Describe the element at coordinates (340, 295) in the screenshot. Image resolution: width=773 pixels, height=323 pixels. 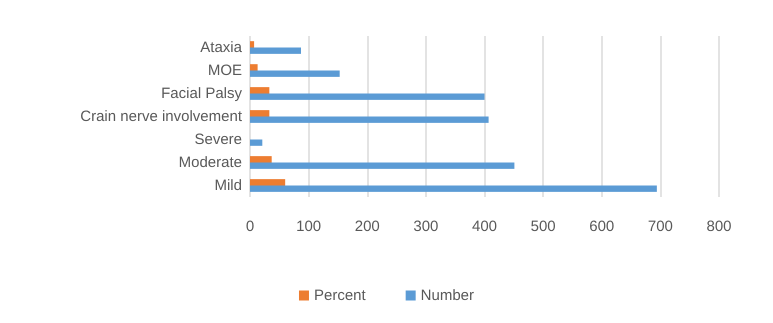
I see `legend-label: Percent` at that location.